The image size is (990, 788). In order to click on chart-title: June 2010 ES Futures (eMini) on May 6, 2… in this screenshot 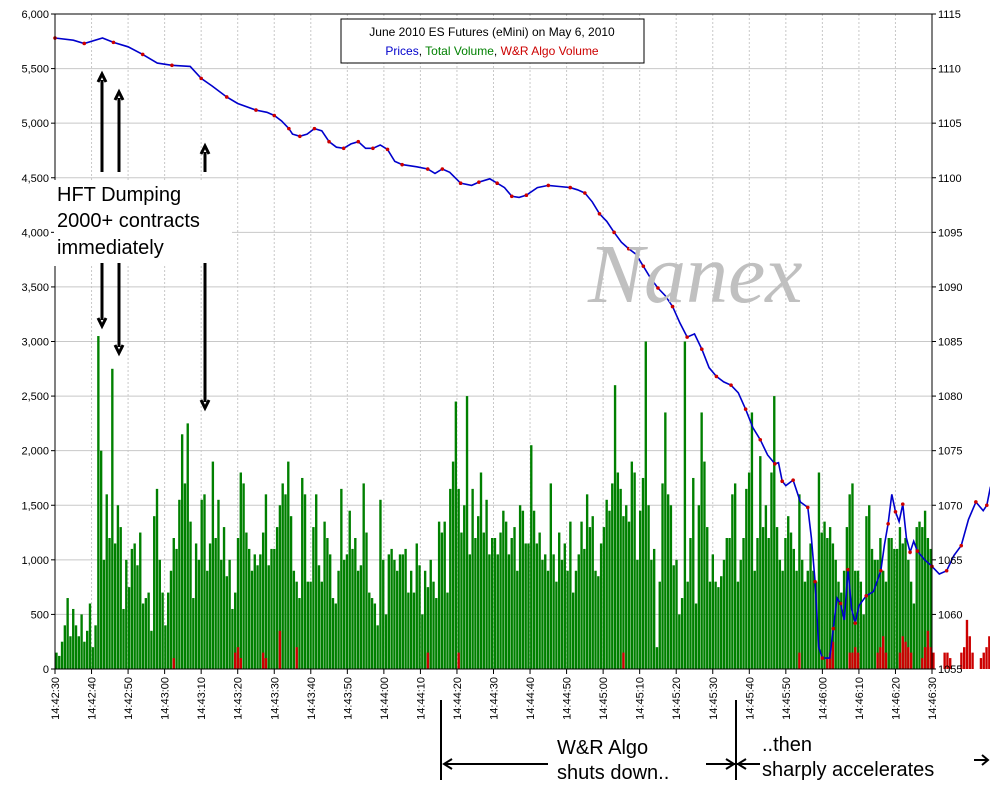, I will do `click(492, 32)`.